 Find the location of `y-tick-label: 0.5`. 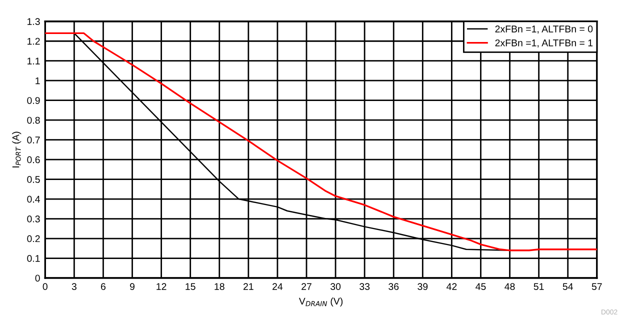

y-tick-label: 0.5 is located at coordinates (33, 179).